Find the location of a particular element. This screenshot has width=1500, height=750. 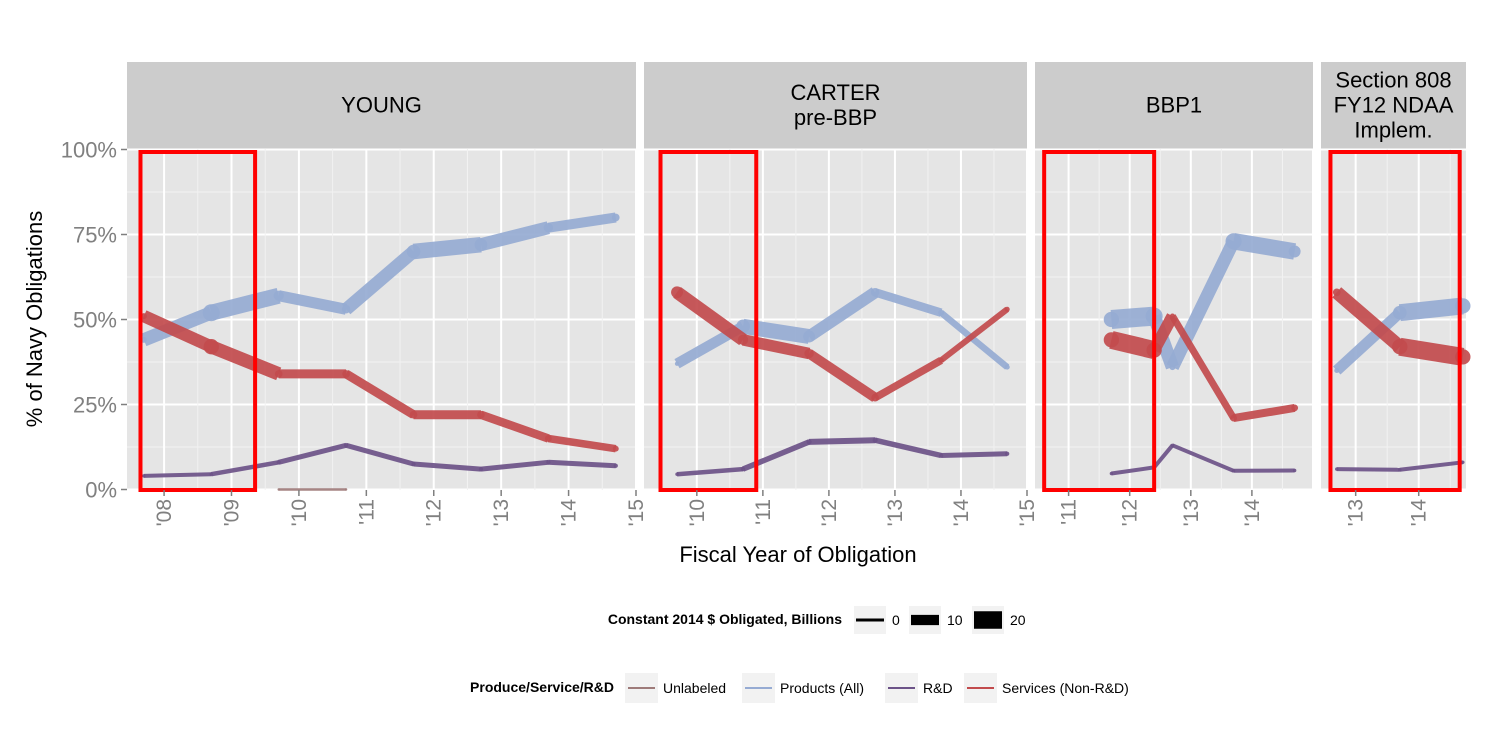

color-key-label: Unlabeled is located at coordinates (694, 688).